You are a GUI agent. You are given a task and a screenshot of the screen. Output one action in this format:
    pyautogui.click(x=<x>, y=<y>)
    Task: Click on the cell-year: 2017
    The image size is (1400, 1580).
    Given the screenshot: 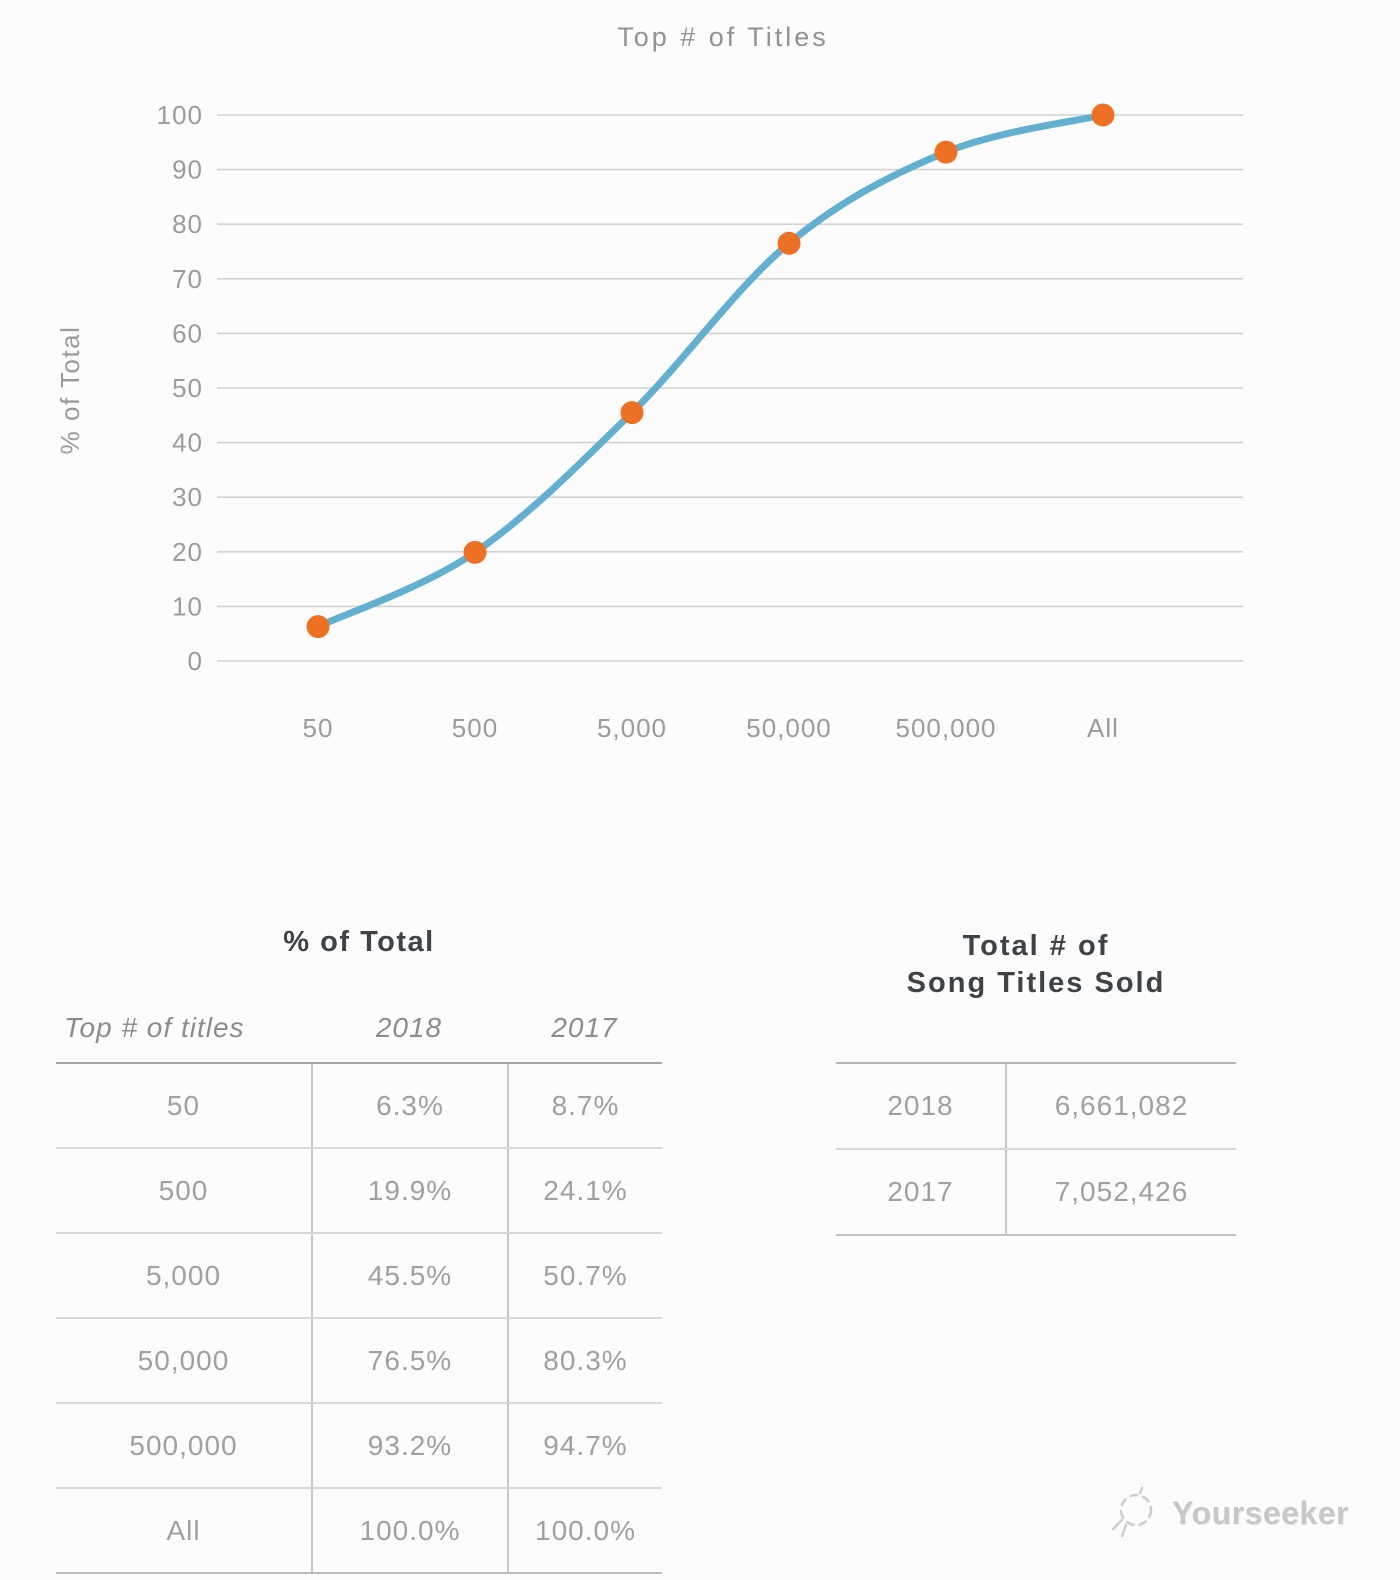 What is the action you would take?
    pyautogui.click(x=920, y=1191)
    